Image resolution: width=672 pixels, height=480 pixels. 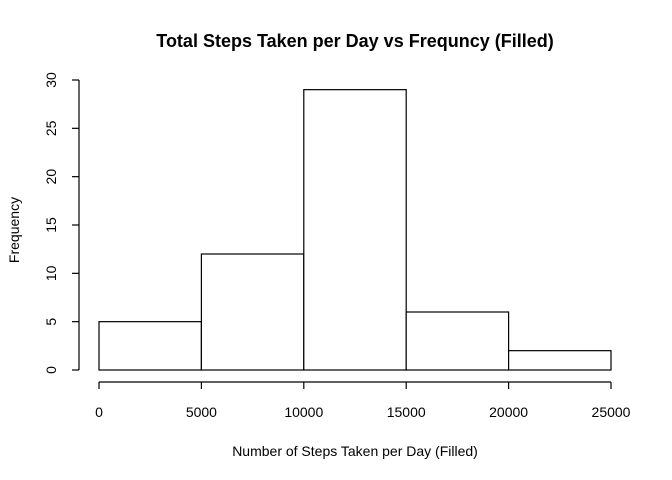 I want to click on x-tick-label-3: 15000, so click(x=406, y=412).